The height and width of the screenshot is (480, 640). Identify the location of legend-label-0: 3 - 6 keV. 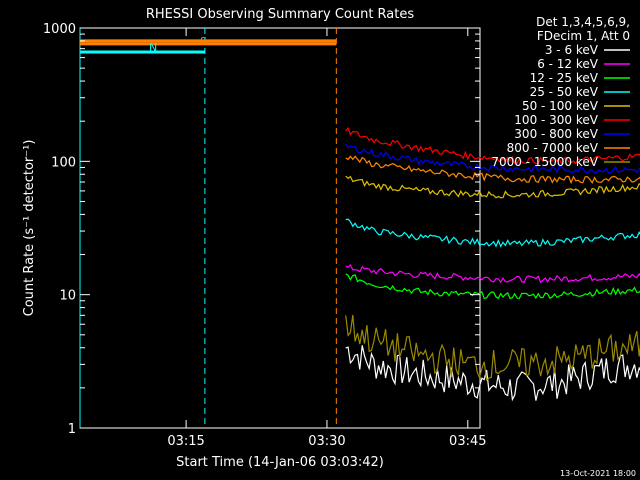
(572, 50).